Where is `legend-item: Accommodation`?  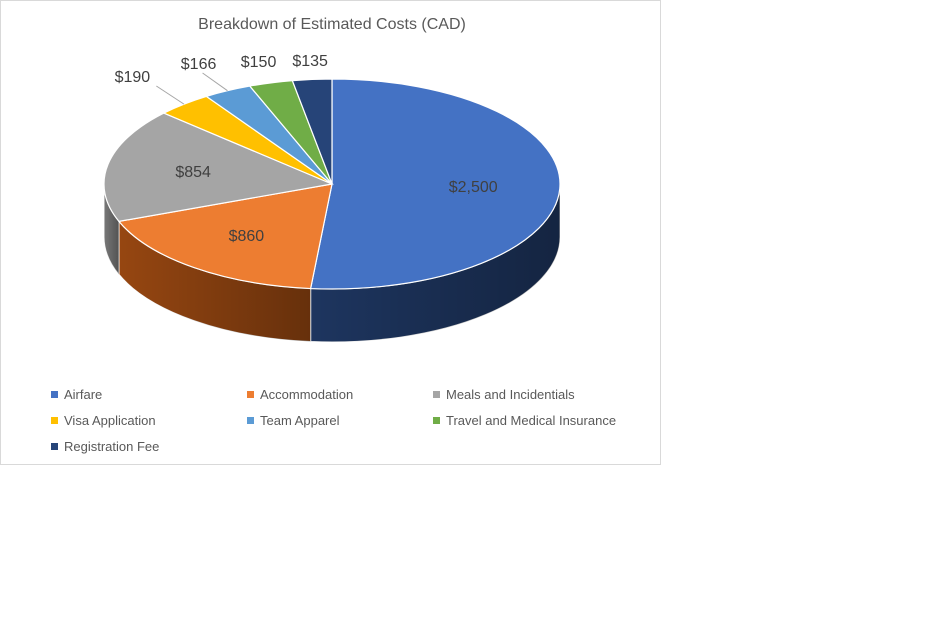 legend-item: Accommodation is located at coordinates (300, 394).